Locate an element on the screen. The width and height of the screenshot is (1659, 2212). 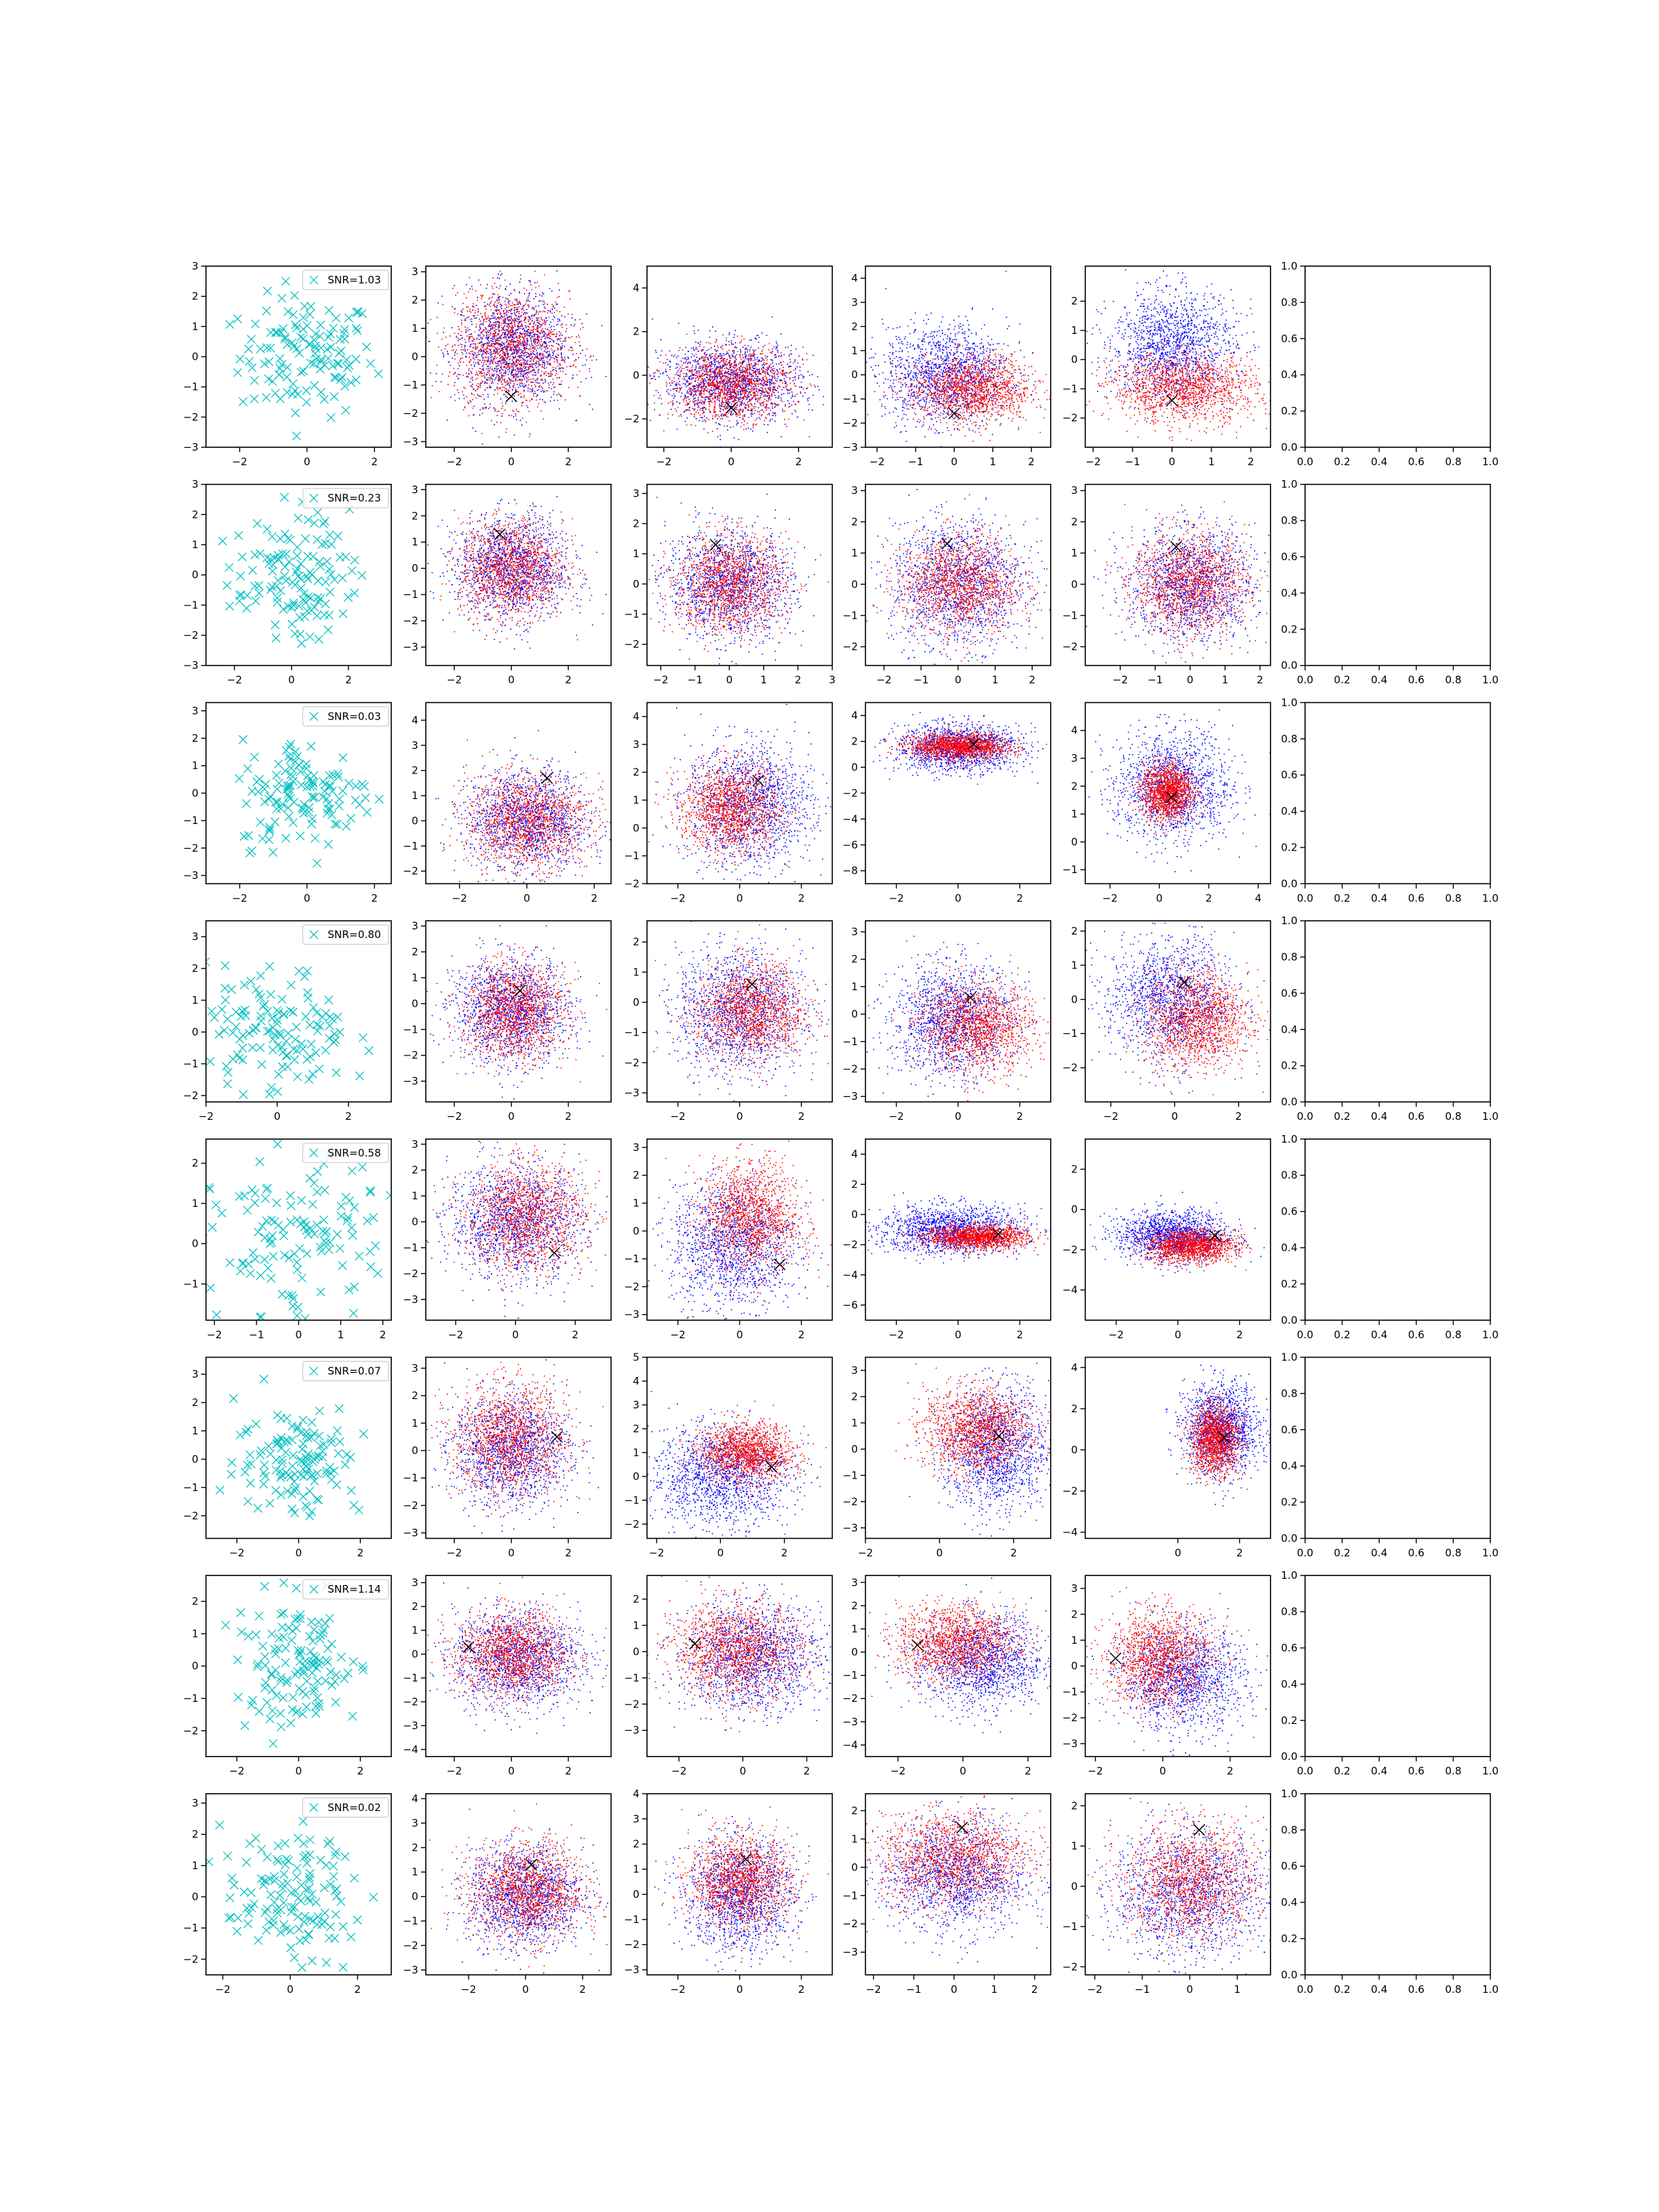
y-tick-label: 4 is located at coordinates (1074, 730).